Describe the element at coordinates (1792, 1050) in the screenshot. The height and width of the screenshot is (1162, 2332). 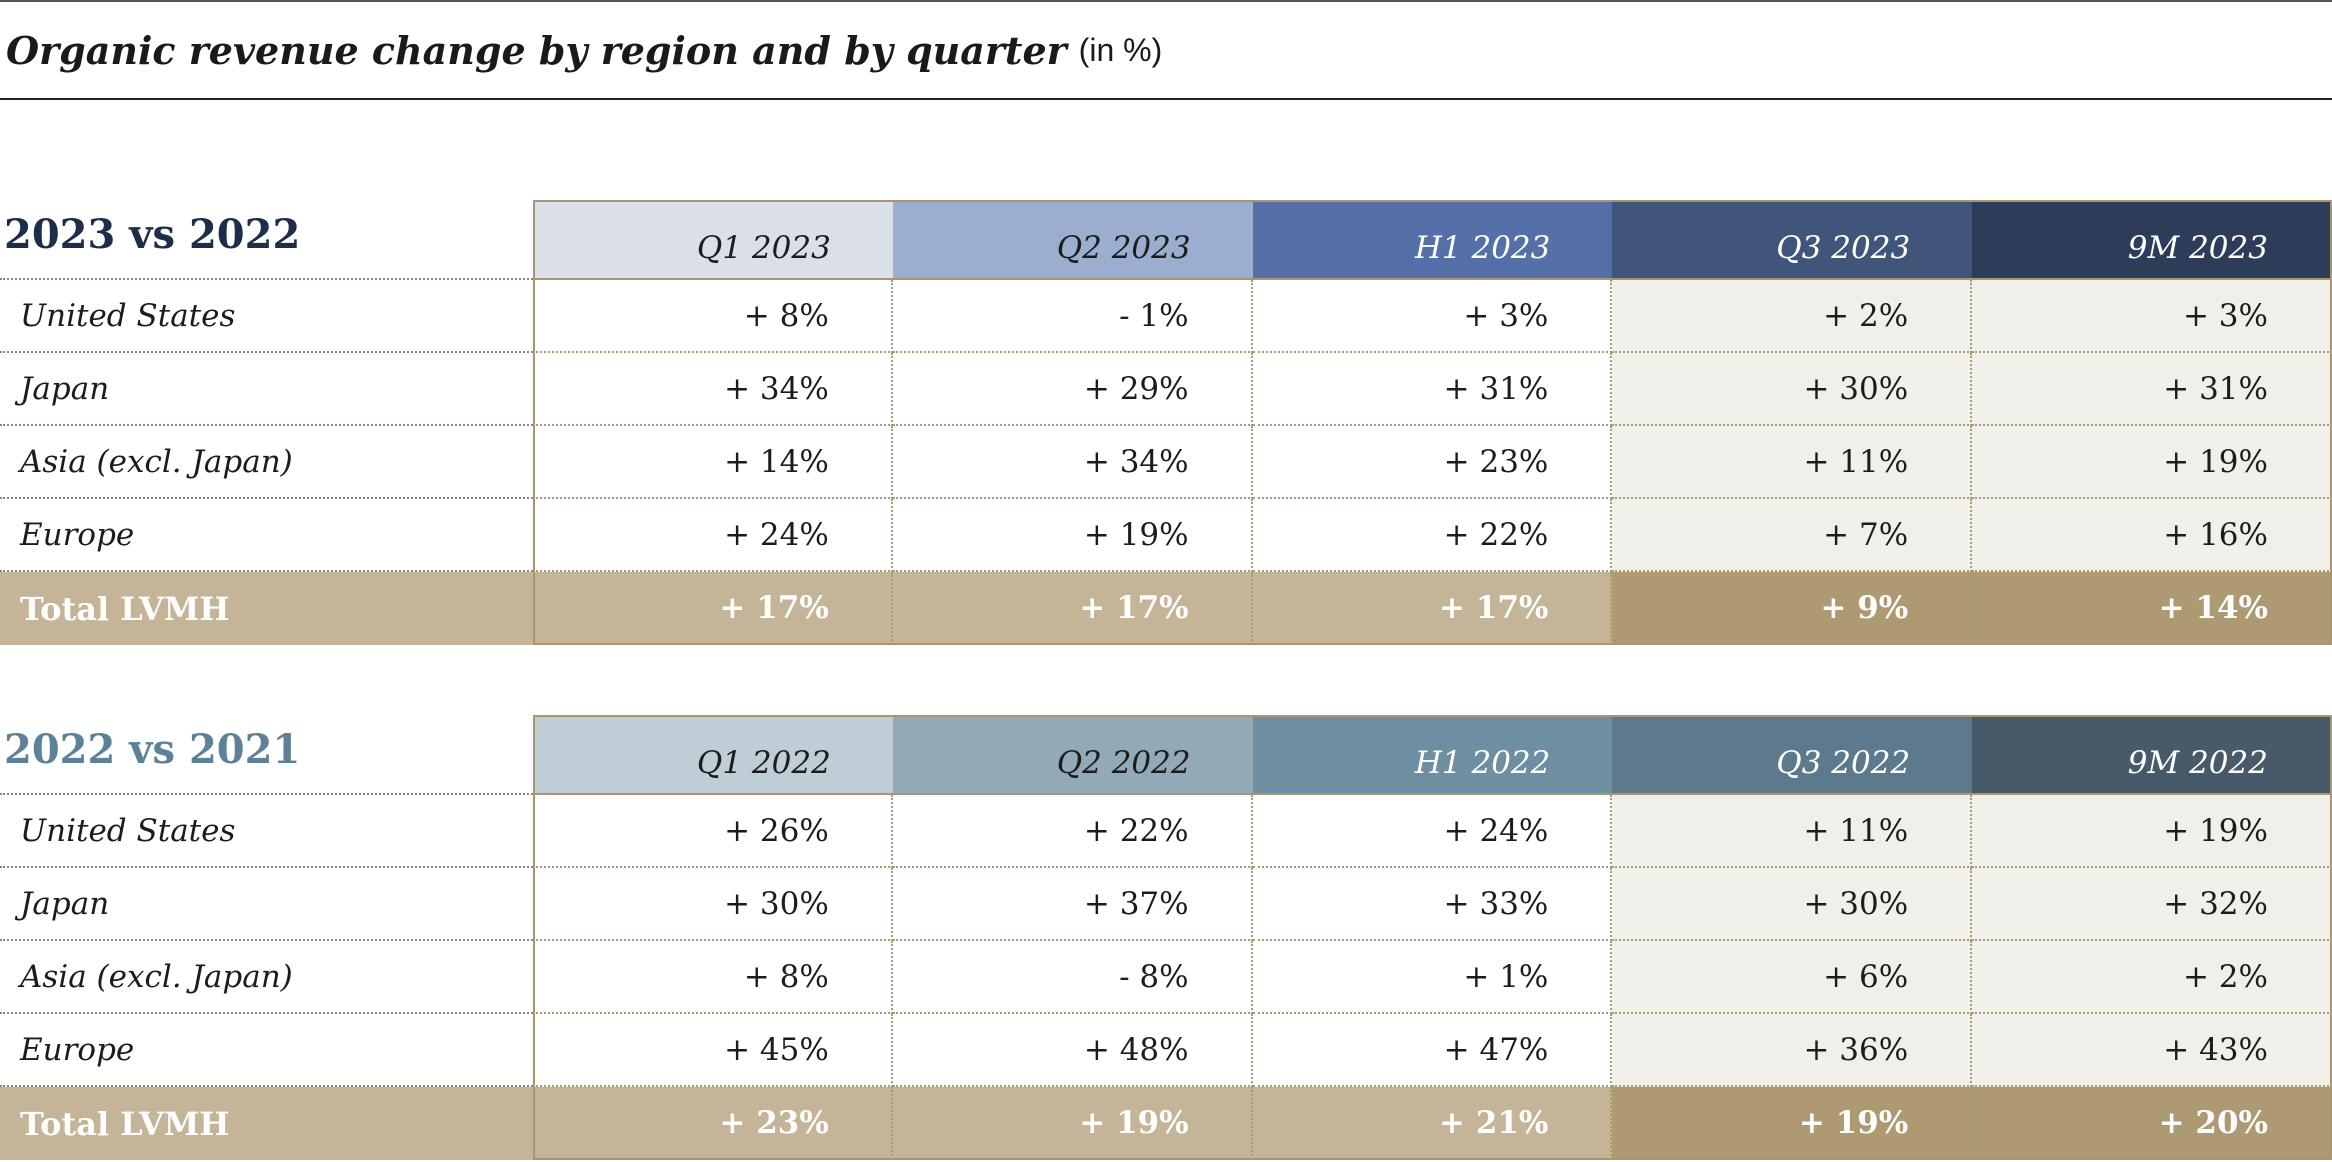
I see `value-cell: + 36%` at that location.